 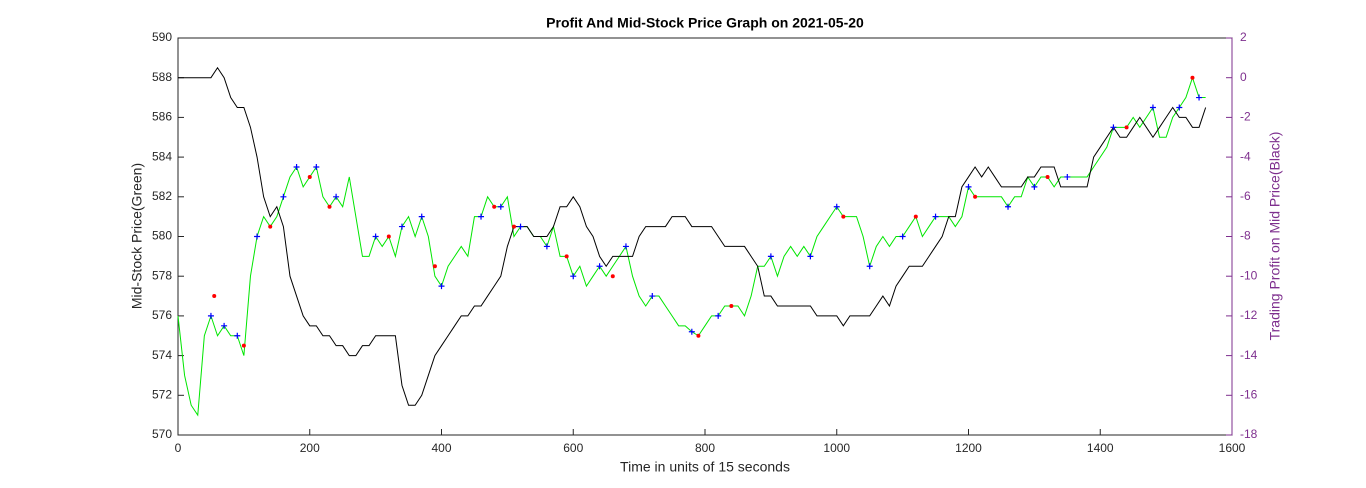 I want to click on y2-tick-label: -16, so click(x=1249, y=394).